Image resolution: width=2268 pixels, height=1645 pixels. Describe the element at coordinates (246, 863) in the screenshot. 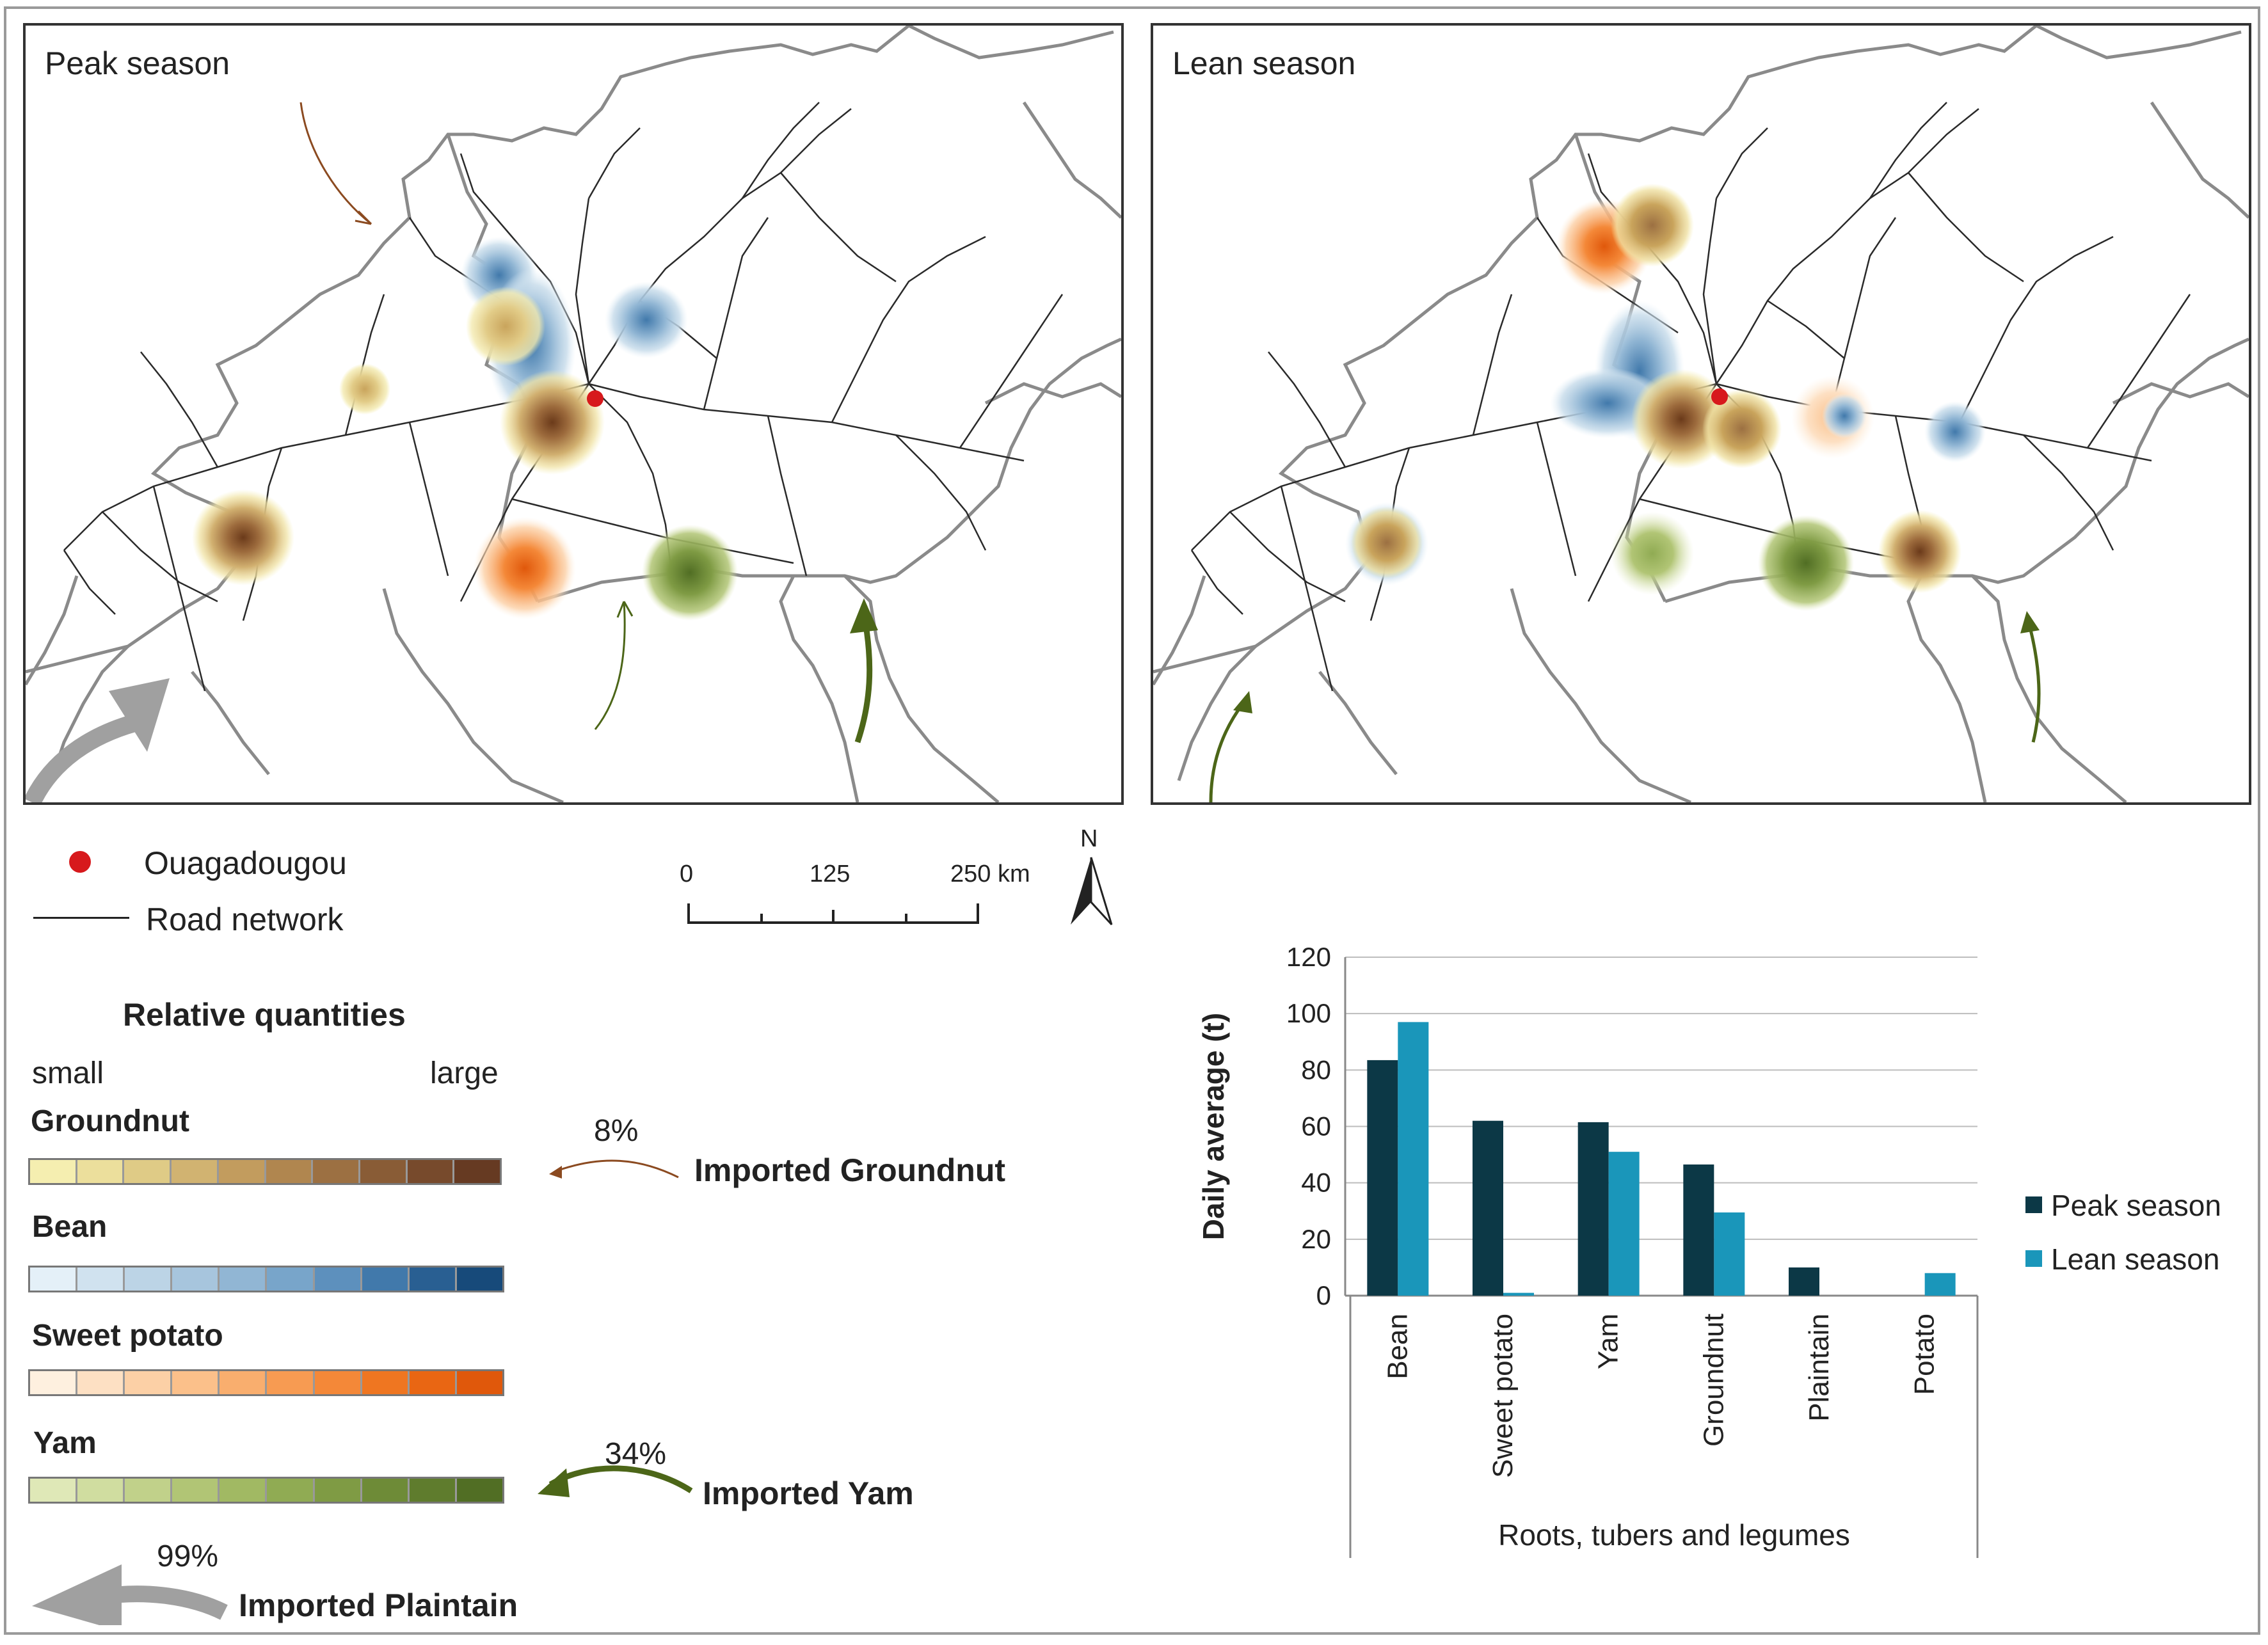

I see `legend-city-label: Ouagadougou` at that location.